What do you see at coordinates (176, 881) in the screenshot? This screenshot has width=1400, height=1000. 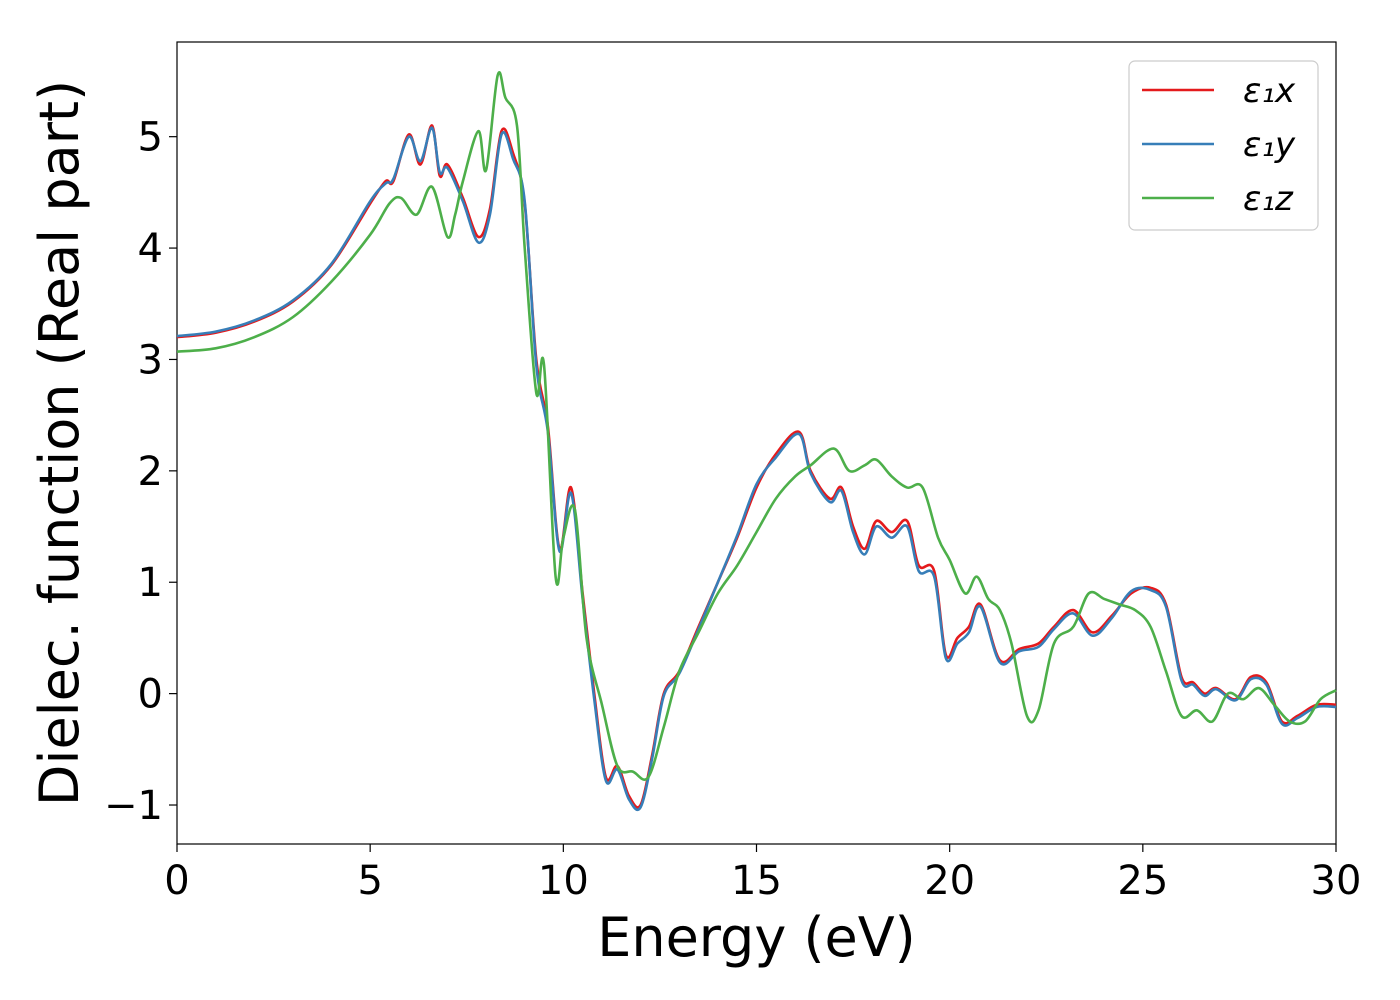 I see `x-tick-label: 0` at bounding box center [176, 881].